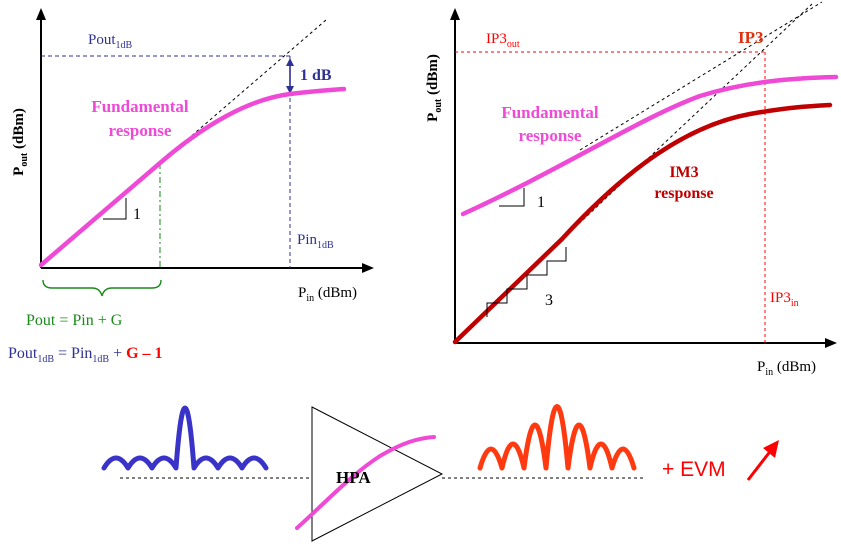 Image resolution: width=841 pixels, height=549 pixels. What do you see at coordinates (683, 193) in the screenshot?
I see `im3-label-line2: response` at bounding box center [683, 193].